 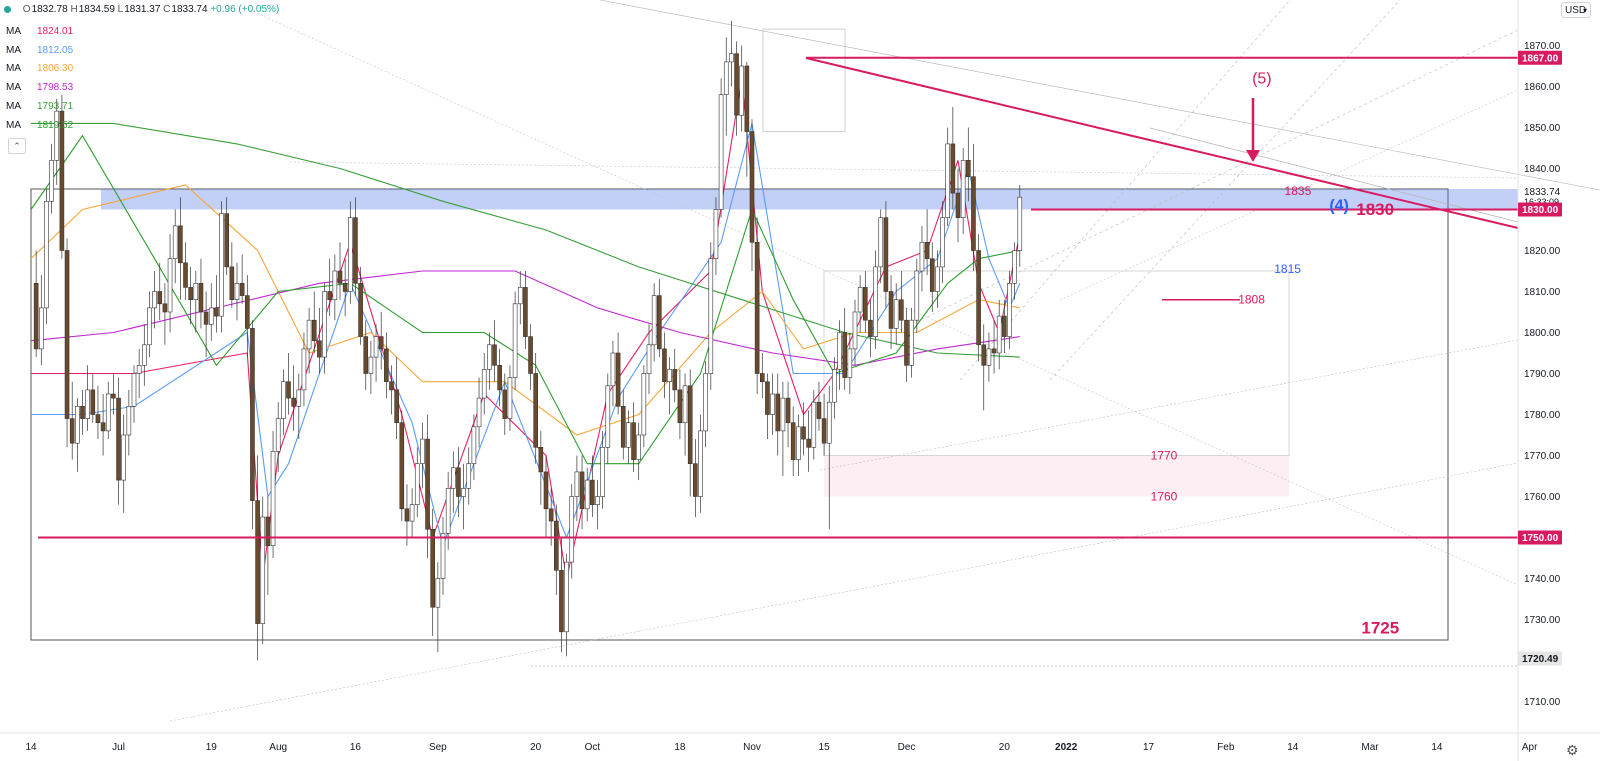 I want to click on price-tick-label: 1850.00, so click(x=1542, y=128).